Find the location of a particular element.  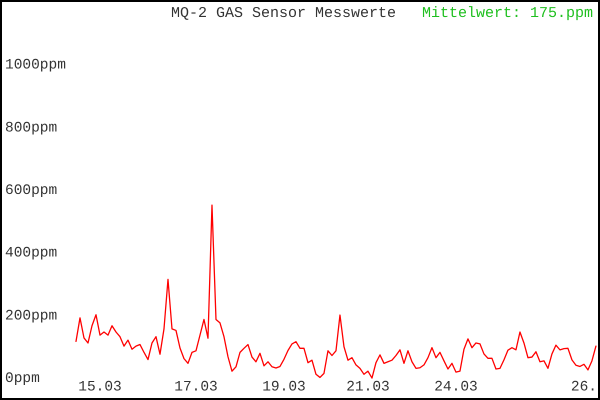

y-tick-label: 200ppm is located at coordinates (31, 316).